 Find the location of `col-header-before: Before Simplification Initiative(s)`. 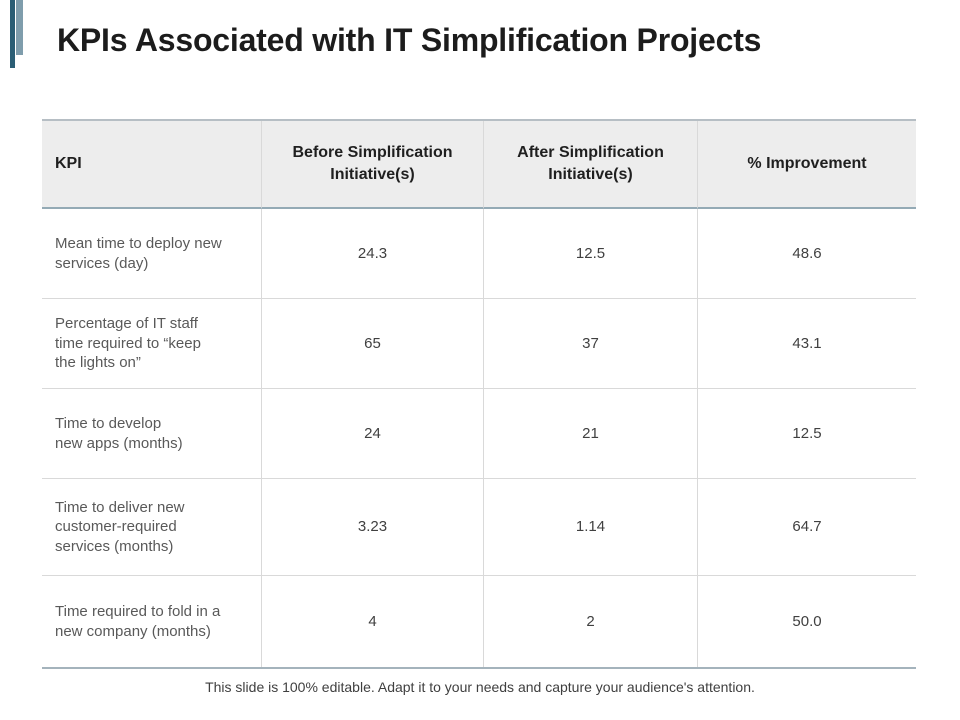

col-header-before: Before Simplification Initiative(s) is located at coordinates (372, 165).